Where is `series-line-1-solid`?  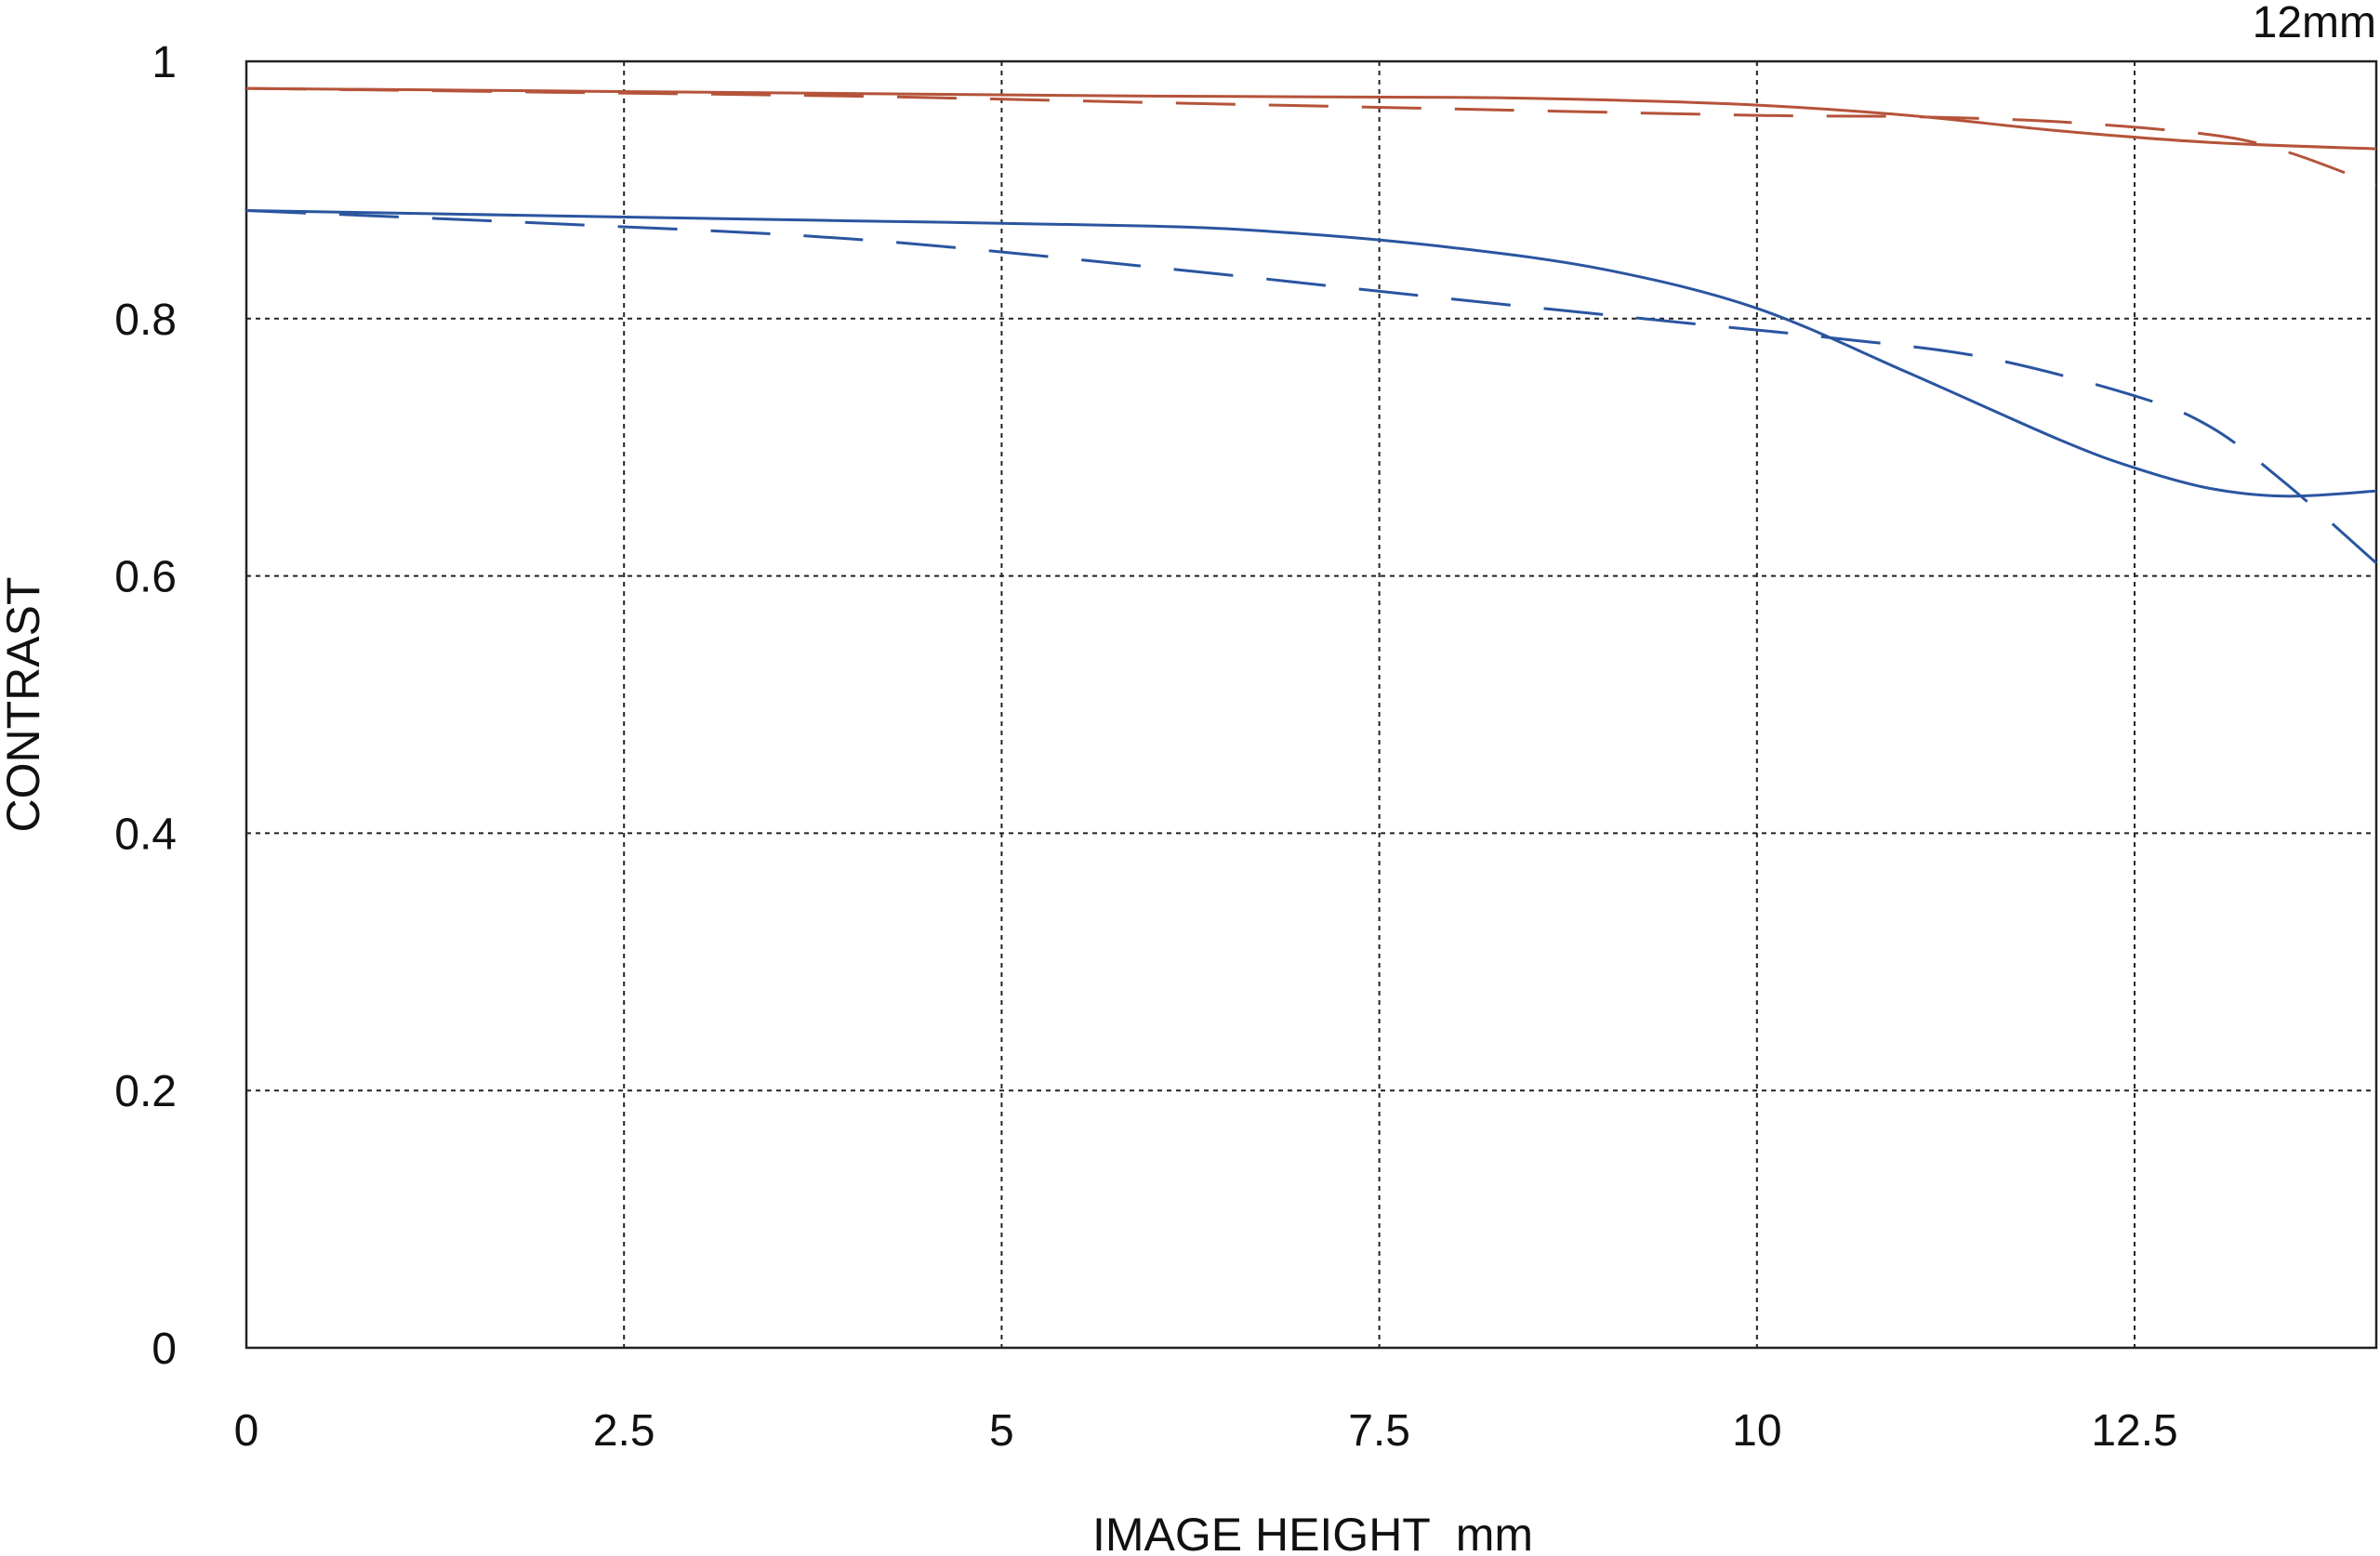
series-line-1-solid is located at coordinates (1311, 118).